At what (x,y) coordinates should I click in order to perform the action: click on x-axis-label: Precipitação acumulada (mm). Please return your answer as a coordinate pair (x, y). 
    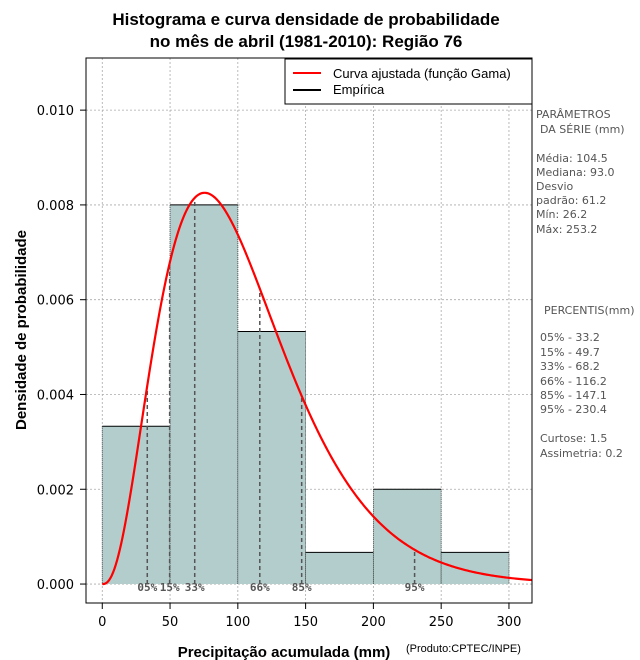
    Looking at the image, I should click on (284, 652).